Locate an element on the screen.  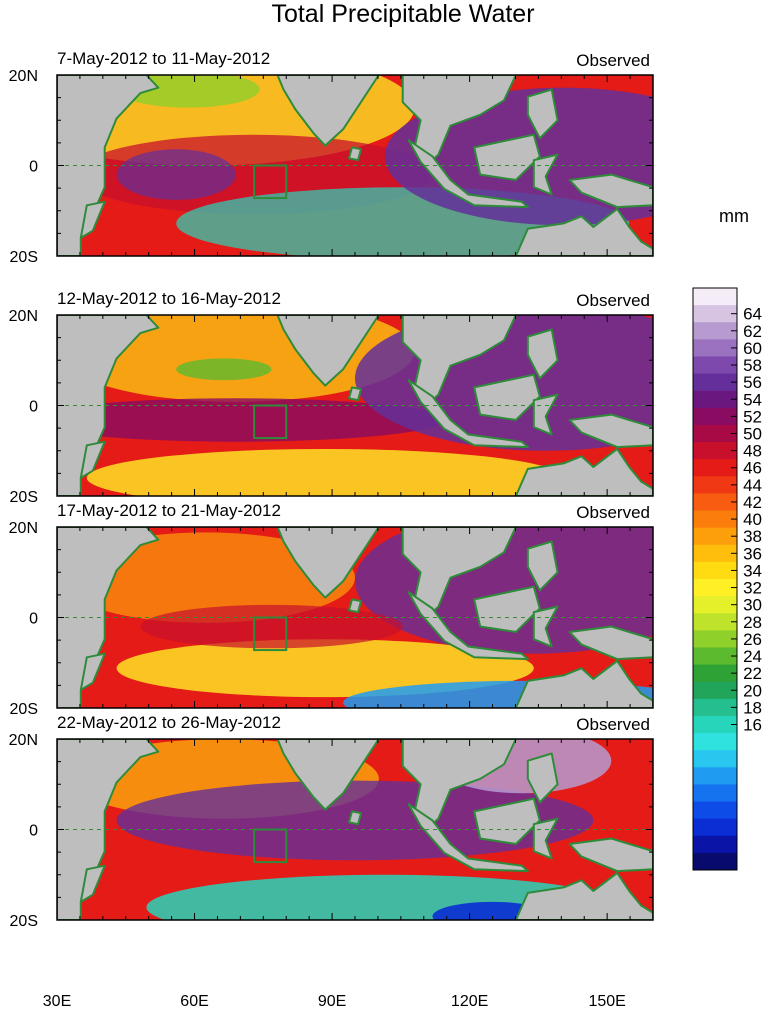
colorbar-label: 34 is located at coordinates (752, 570).